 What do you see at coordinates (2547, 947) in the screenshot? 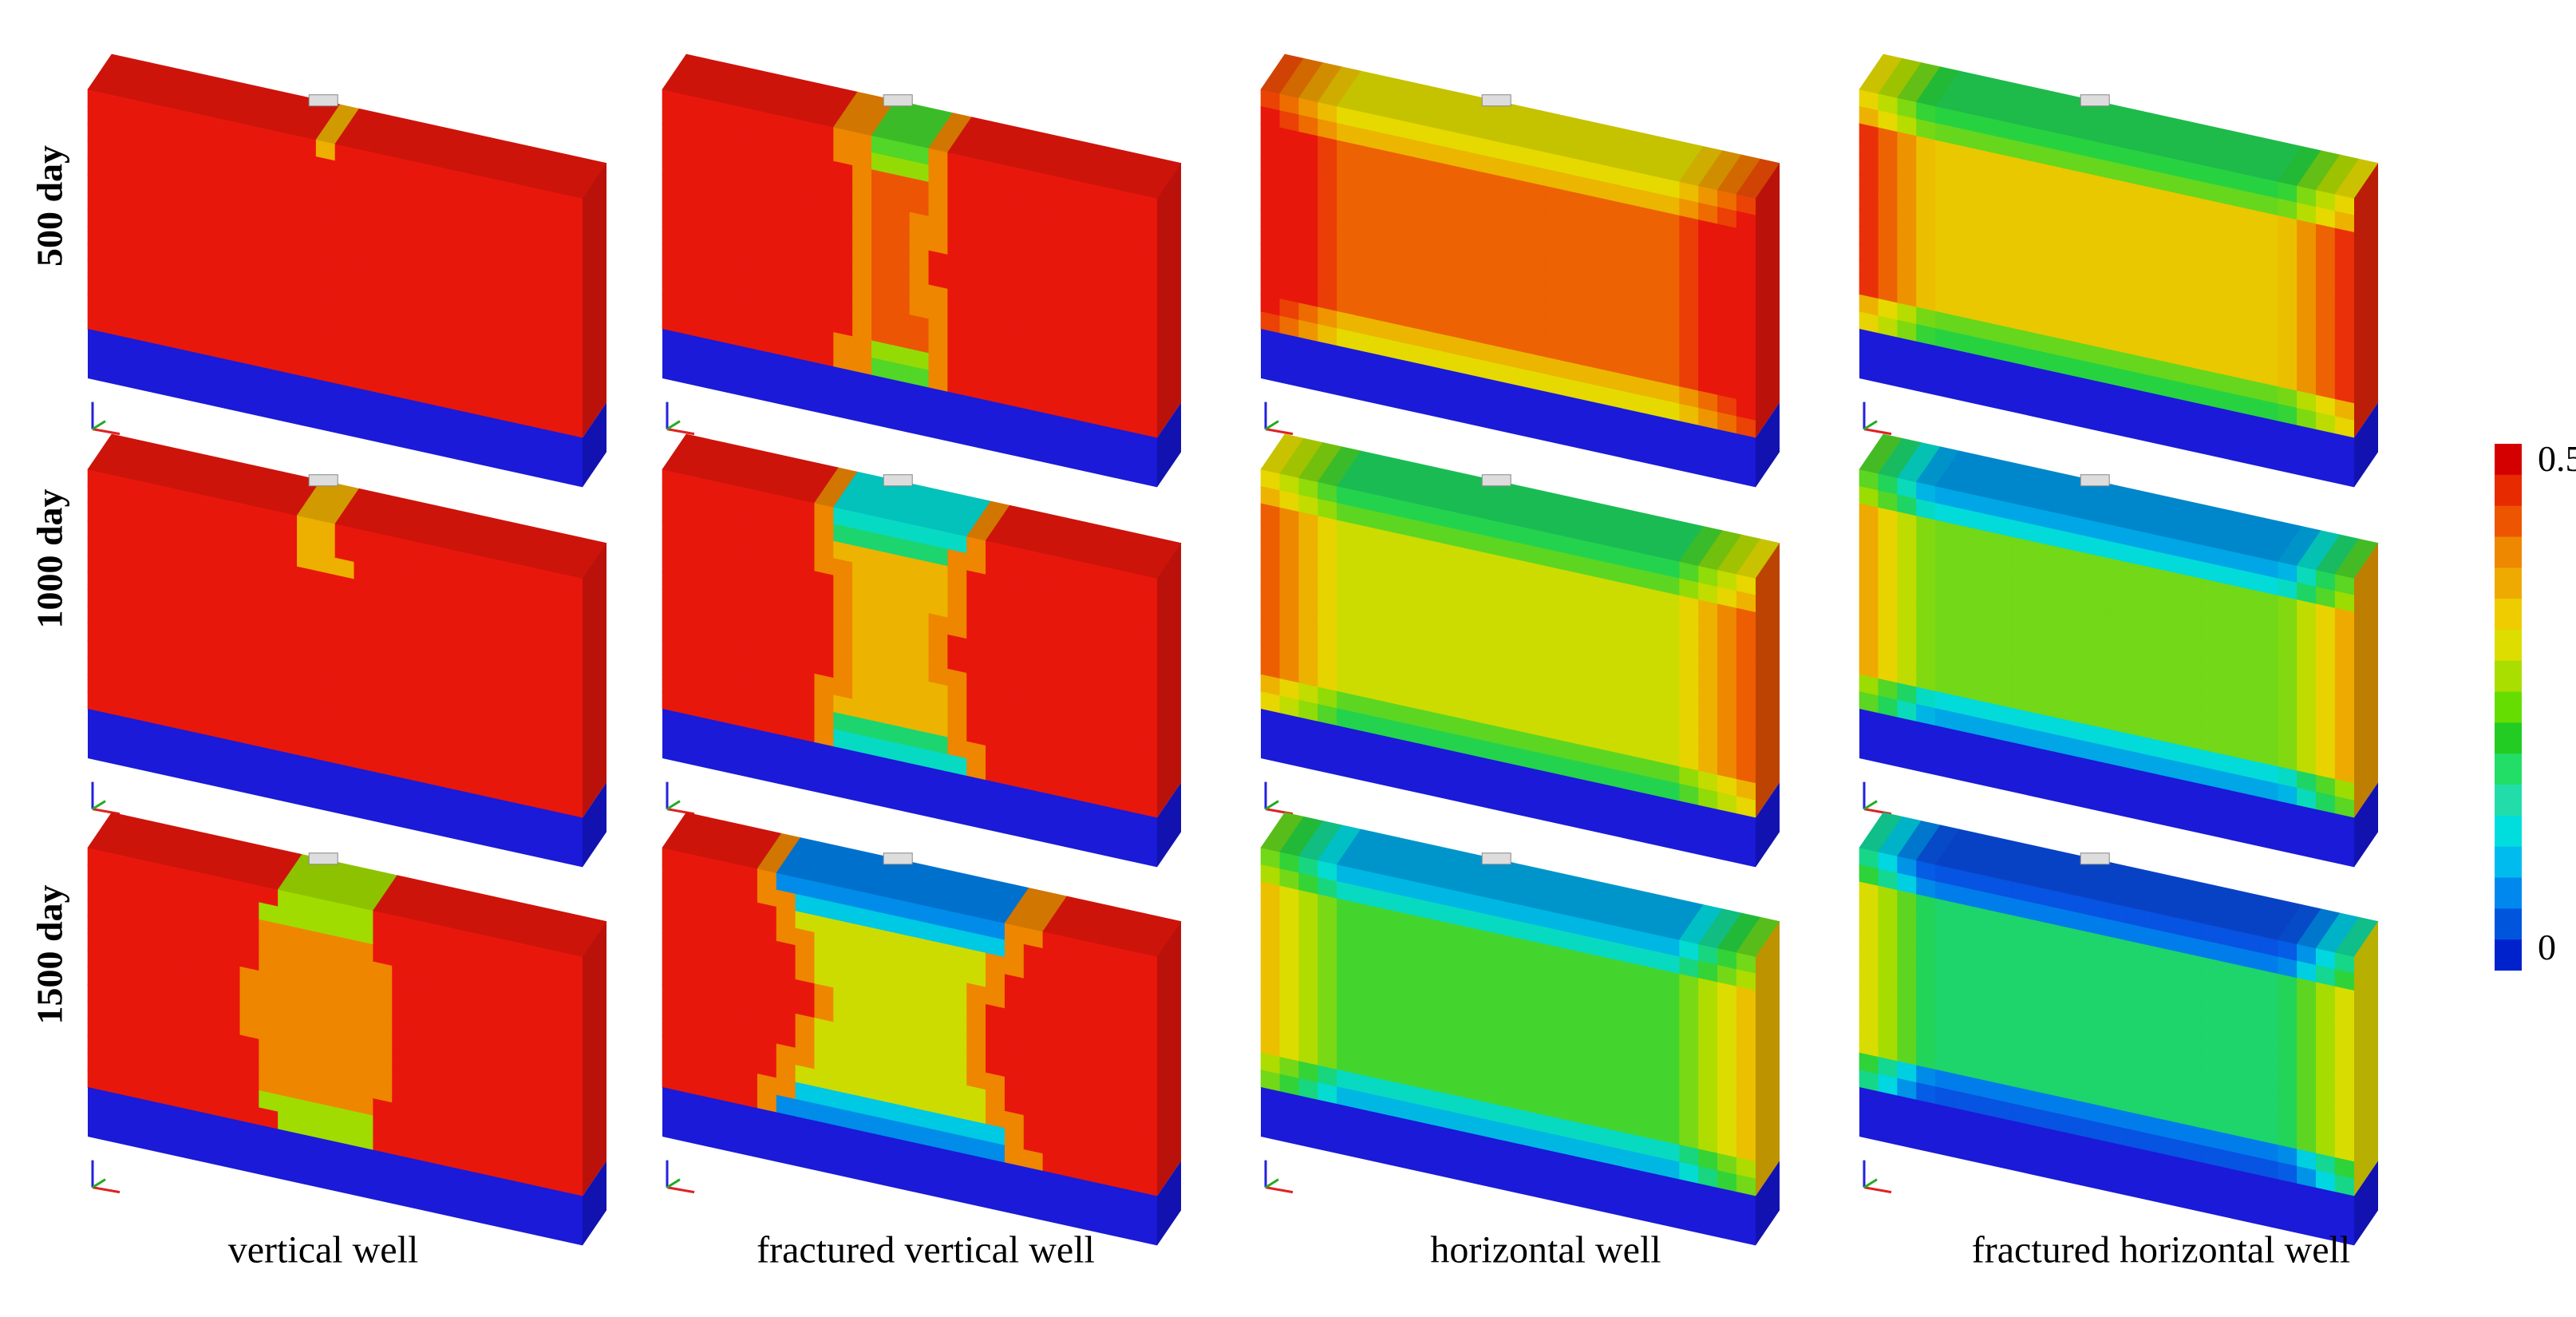
I see `colorbar-min-label: 0` at bounding box center [2547, 947].